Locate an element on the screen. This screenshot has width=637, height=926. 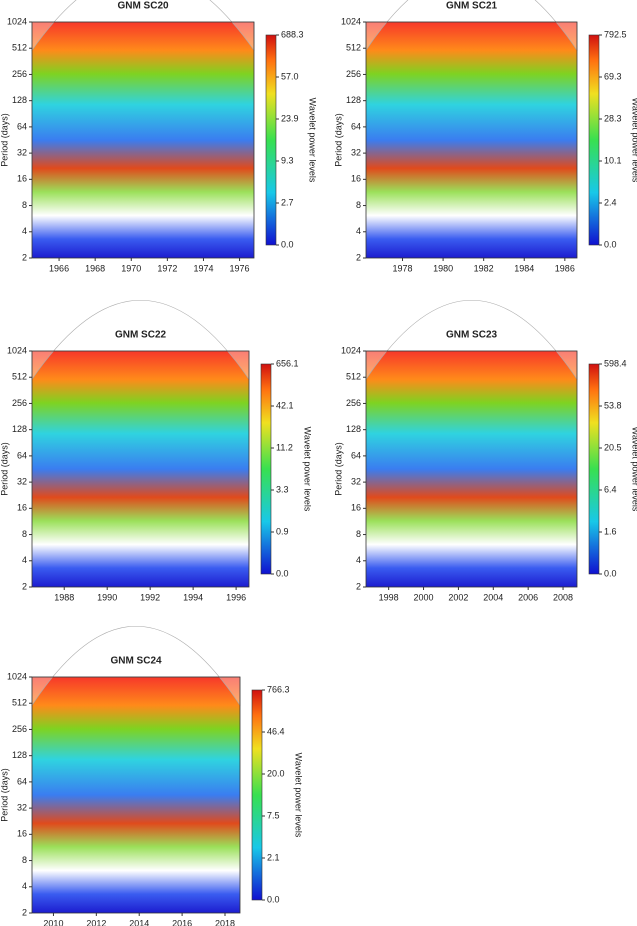
colorbar-tick-label: 598.4 is located at coordinates (615, 363).